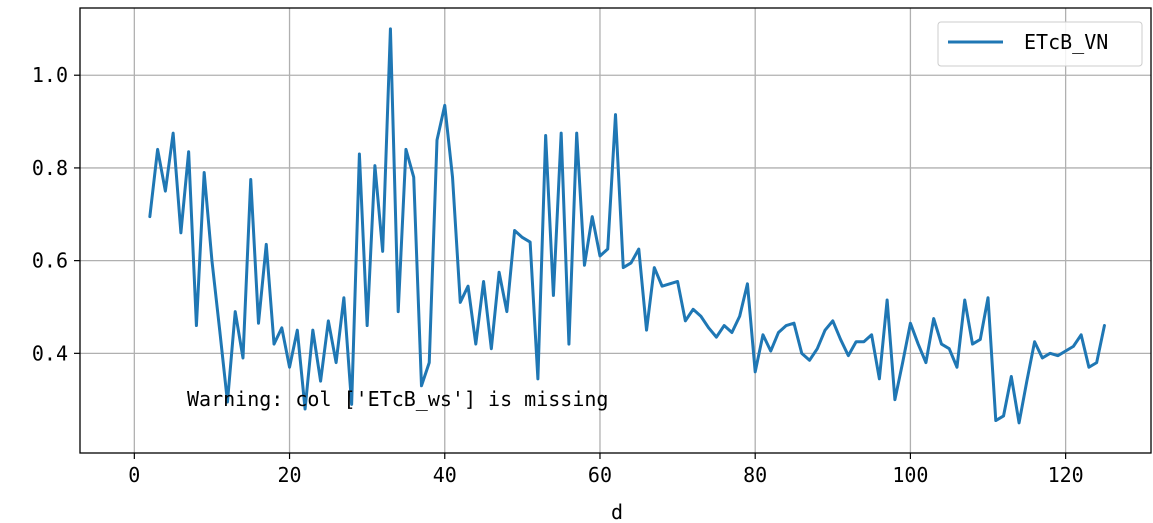  What do you see at coordinates (50, 353) in the screenshot?
I see `y-tick-label: 0.4` at bounding box center [50, 353].